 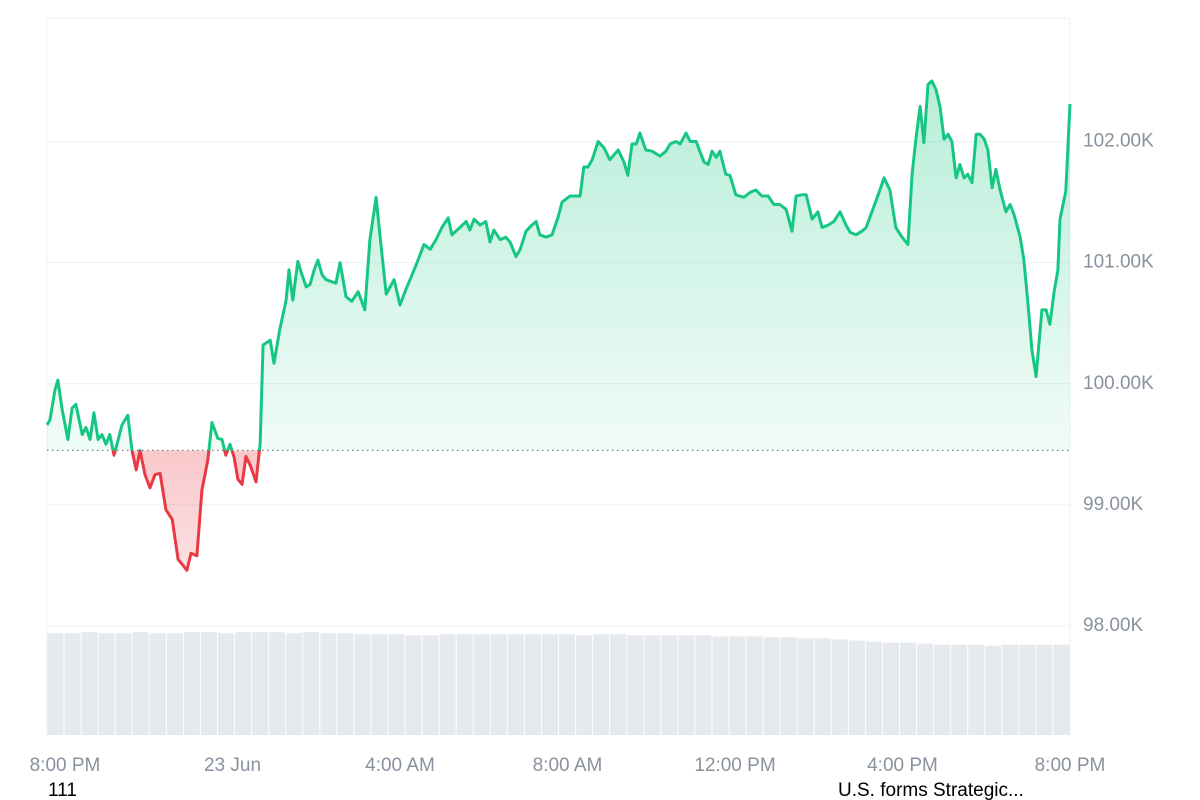 What do you see at coordinates (568, 765) in the screenshot?
I see `x-tick-label: 8:00 AM` at bounding box center [568, 765].